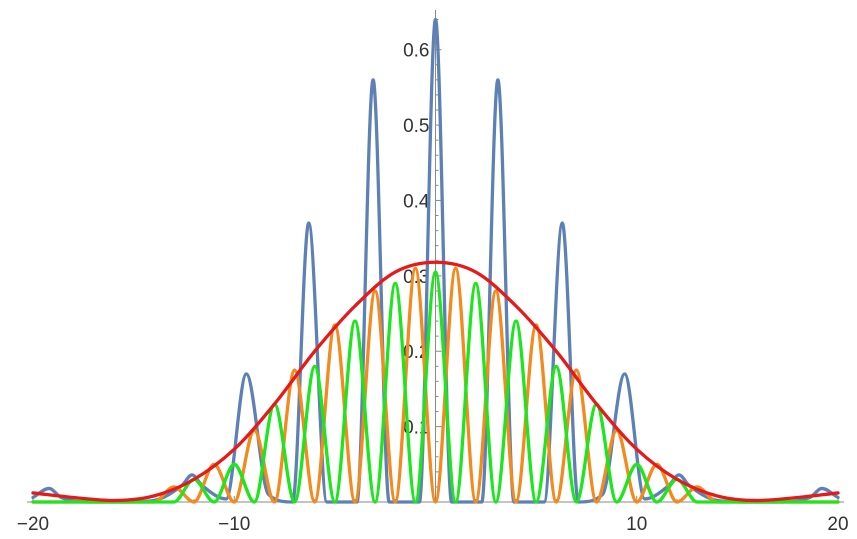 This screenshot has height=539, width=857. I want to click on x-tick-label: −20, so click(33, 524).